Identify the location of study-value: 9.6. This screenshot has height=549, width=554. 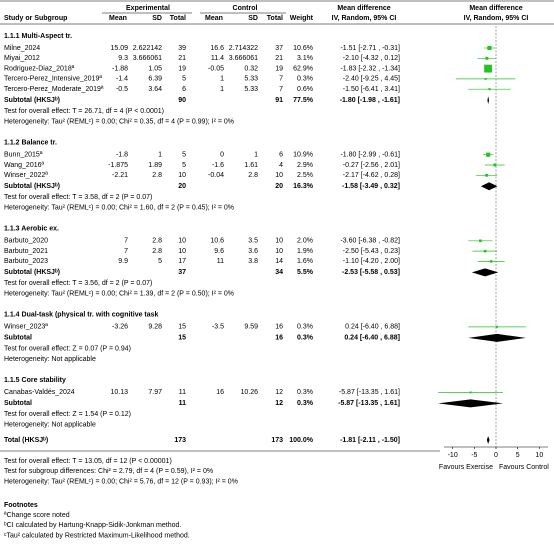
(219, 251).